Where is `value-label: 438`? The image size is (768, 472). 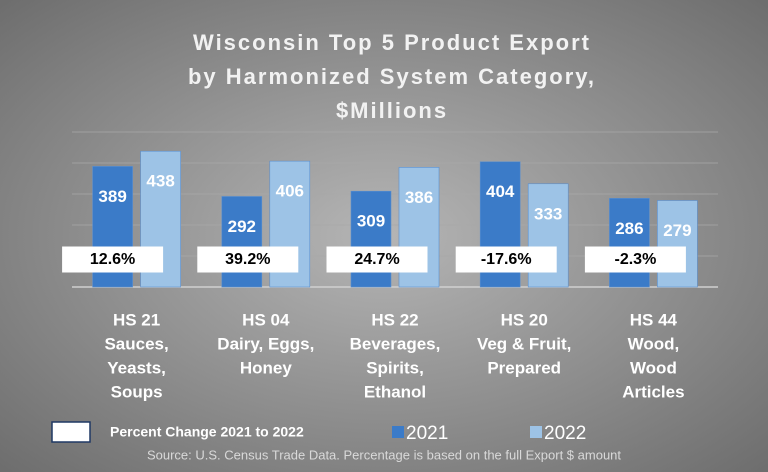
value-label: 438 is located at coordinates (160, 181).